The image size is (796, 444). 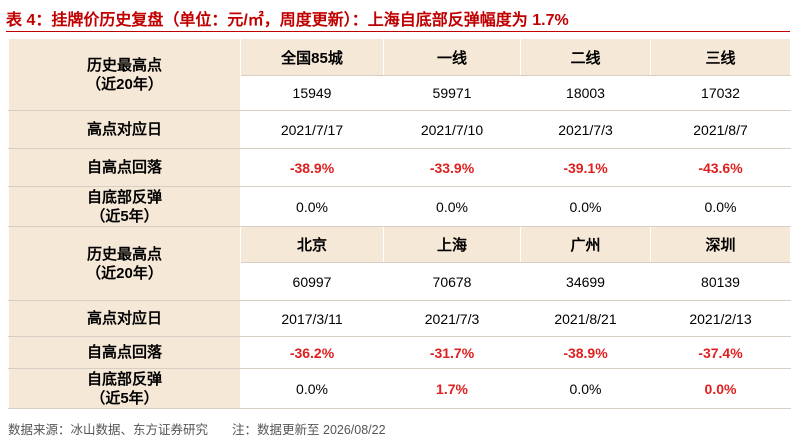 I want to click on column-header: 广州, so click(x=585, y=244).